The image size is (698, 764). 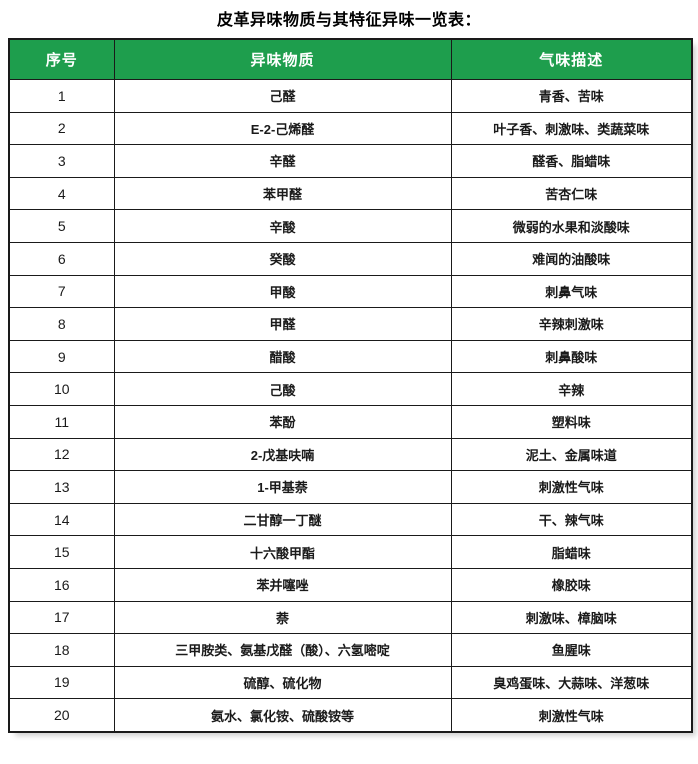 I want to click on substance-cell: 二甘醇一丁醚, so click(x=282, y=519).